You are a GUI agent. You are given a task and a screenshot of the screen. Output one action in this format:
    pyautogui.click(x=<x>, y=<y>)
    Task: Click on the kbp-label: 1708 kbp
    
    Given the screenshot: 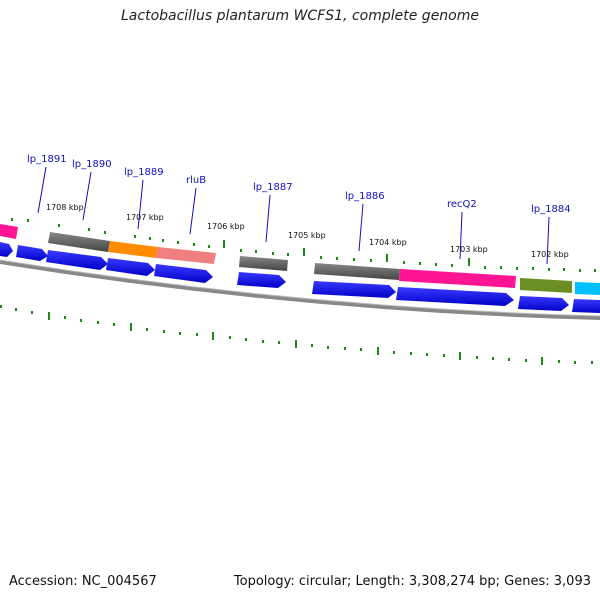 What is the action you would take?
    pyautogui.click(x=65, y=207)
    